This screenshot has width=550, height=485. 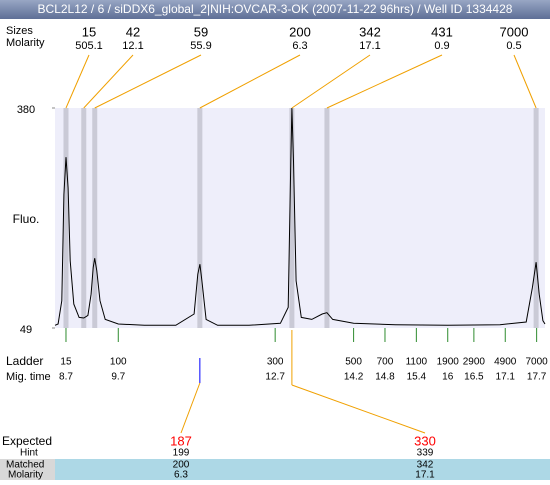 I want to click on peak-size: 342, so click(x=370, y=31).